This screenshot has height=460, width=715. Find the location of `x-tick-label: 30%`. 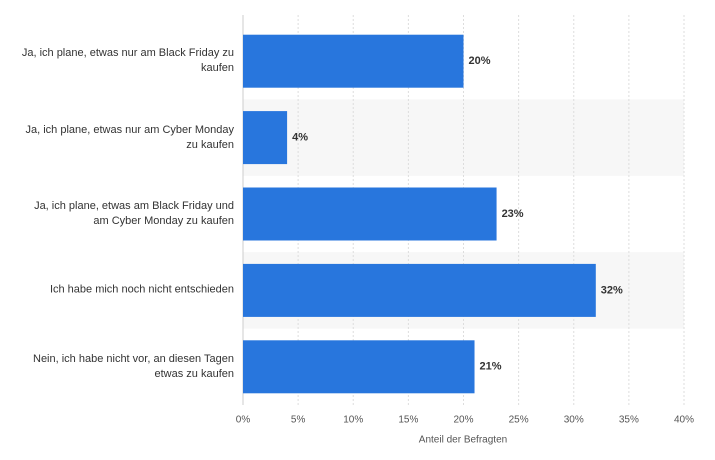

x-tick-label: 30% is located at coordinates (574, 420).